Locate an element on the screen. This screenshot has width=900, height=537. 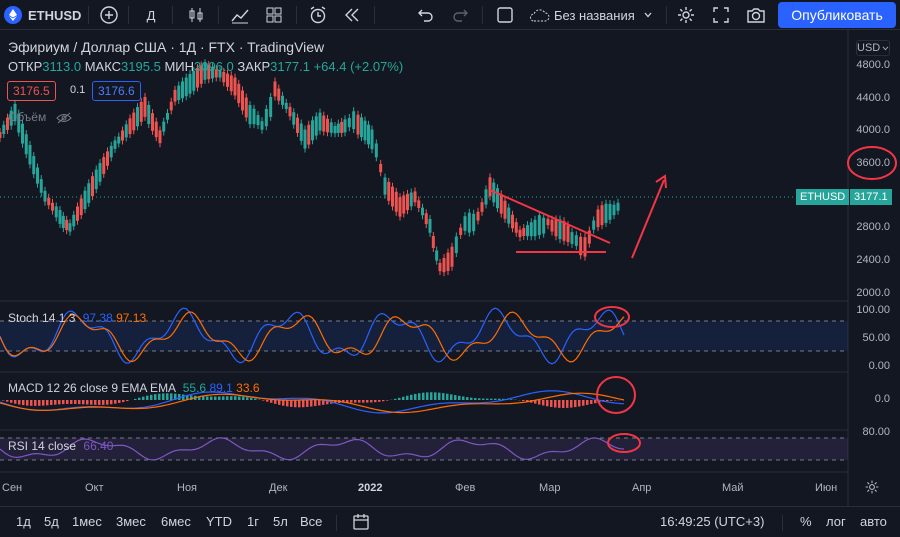
stoch-label: Stoch 14 1 3 is located at coordinates (42, 318).